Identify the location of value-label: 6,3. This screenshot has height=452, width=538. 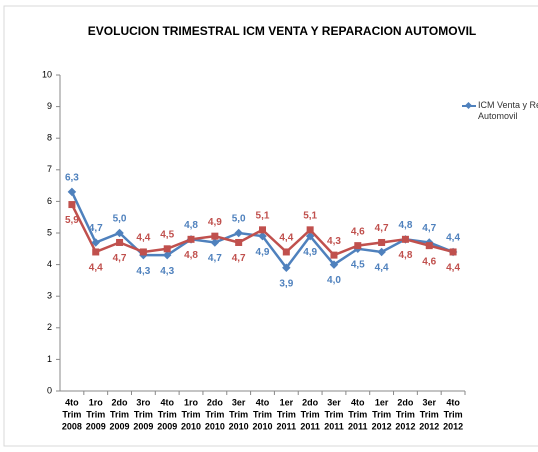
(72, 178).